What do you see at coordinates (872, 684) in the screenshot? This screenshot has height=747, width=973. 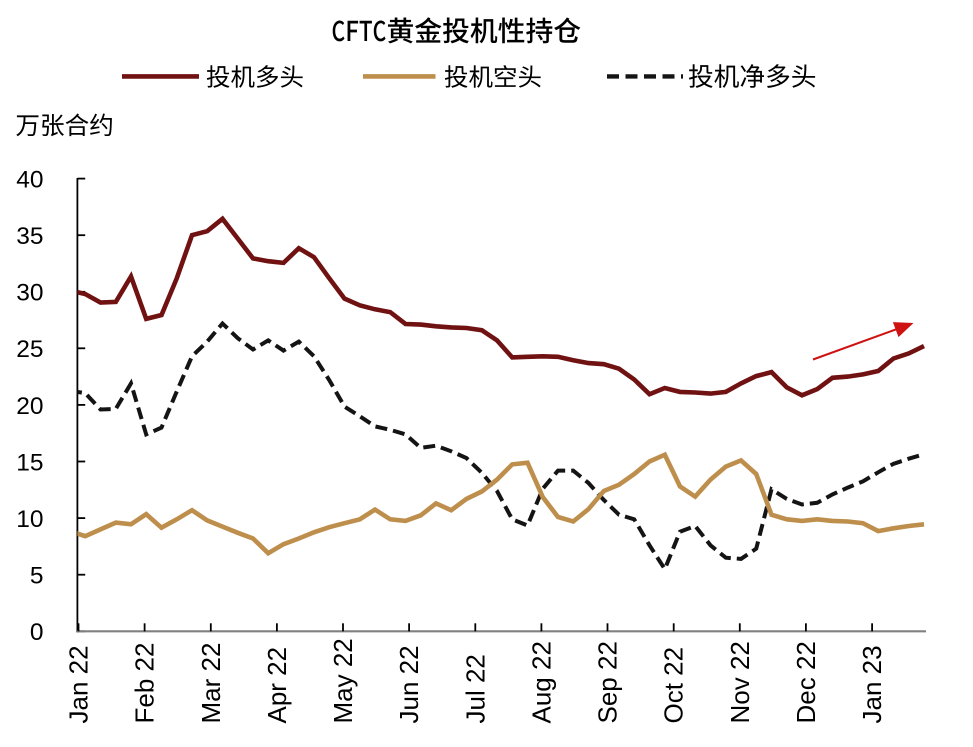 I see `svg-text: Jan 23` at bounding box center [872, 684].